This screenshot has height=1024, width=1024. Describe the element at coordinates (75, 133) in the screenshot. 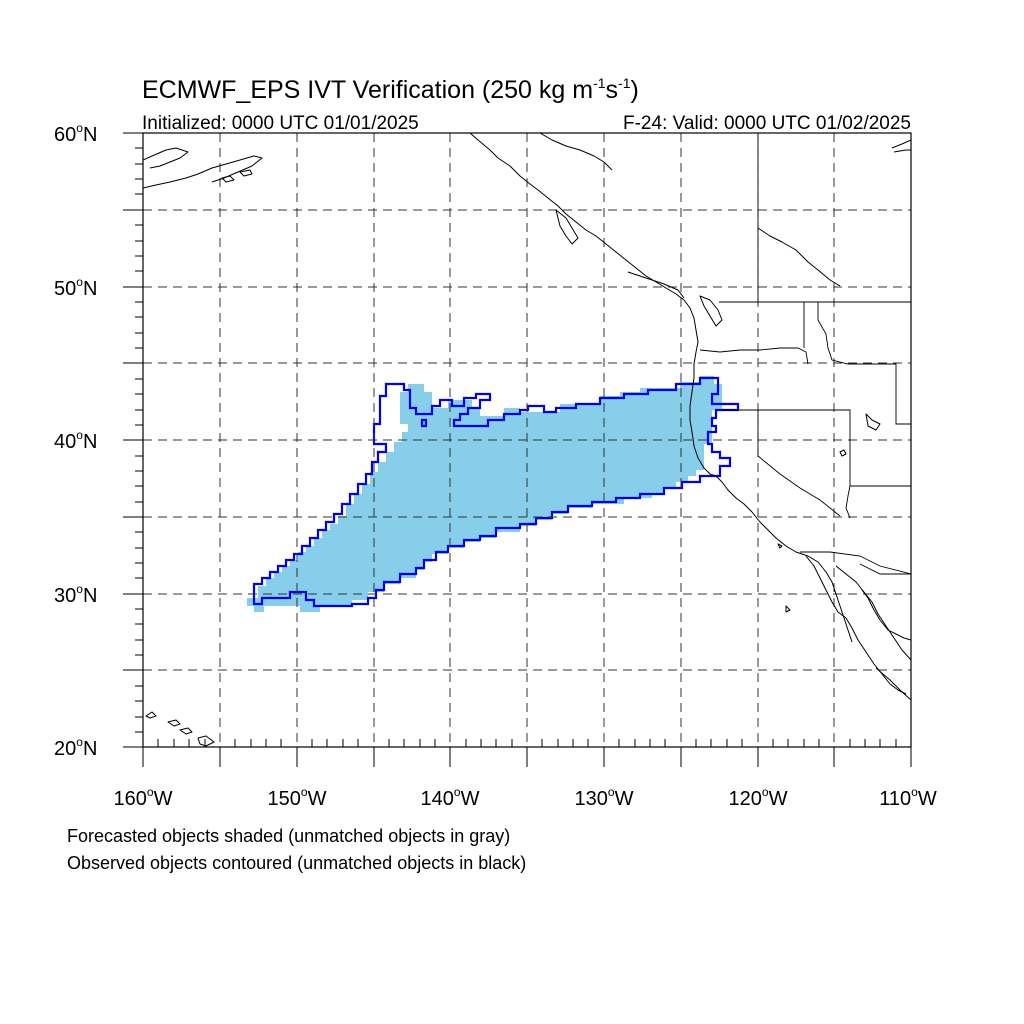

I see `lat-label-60: 60oN` at that location.